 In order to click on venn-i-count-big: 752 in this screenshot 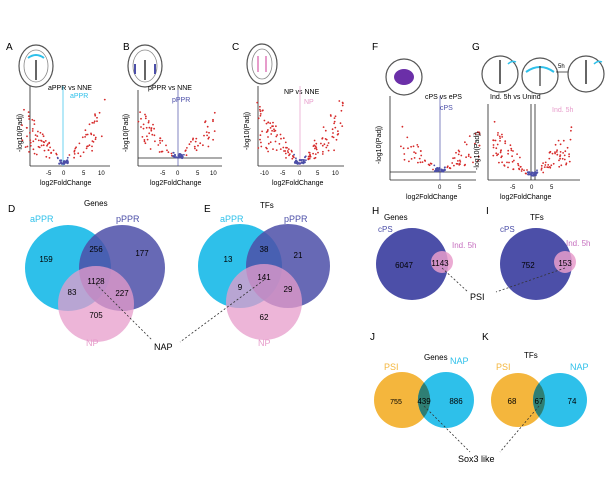, I will do `click(528, 265)`.